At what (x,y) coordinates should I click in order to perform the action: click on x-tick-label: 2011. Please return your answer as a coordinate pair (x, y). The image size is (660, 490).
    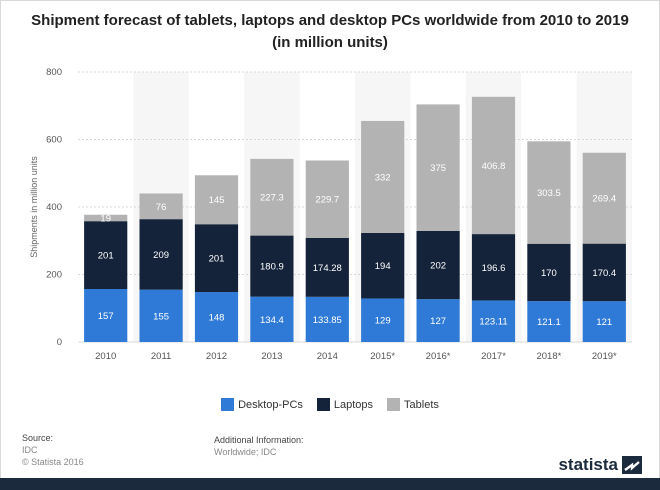
    Looking at the image, I should click on (161, 356).